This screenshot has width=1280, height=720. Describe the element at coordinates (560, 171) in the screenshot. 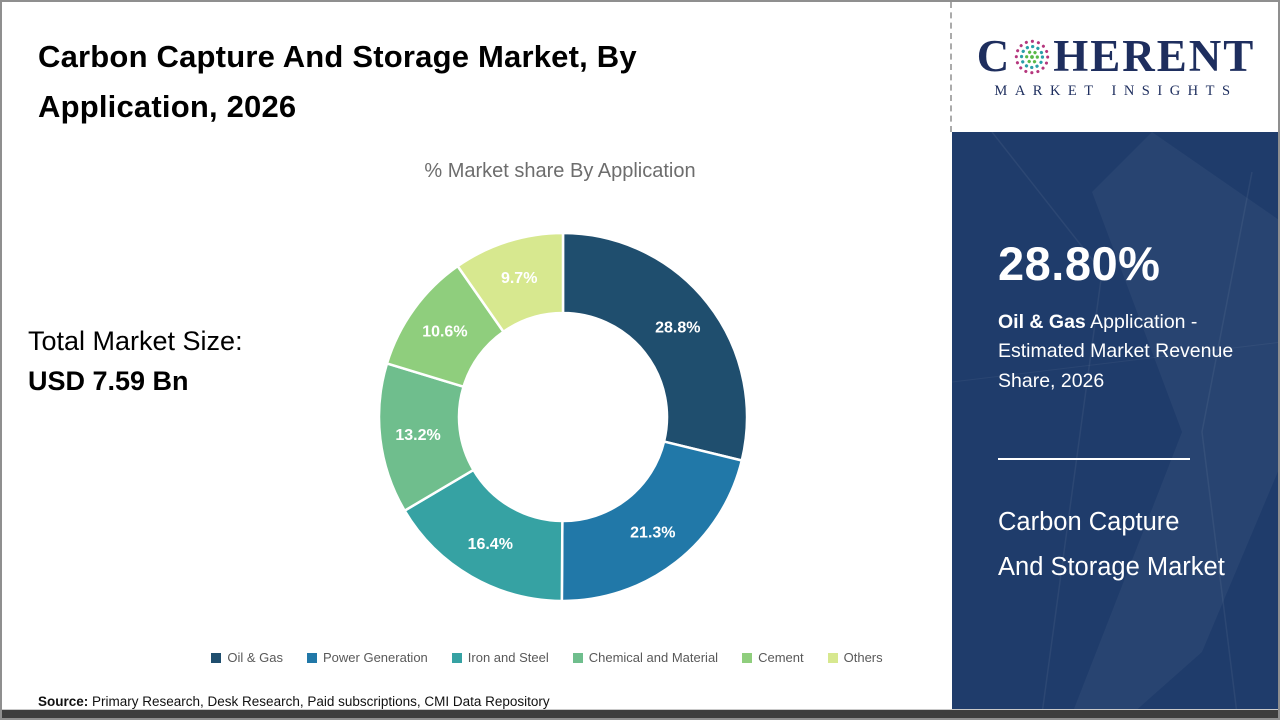

I see `chart-subtitle: % Market share By Application` at that location.